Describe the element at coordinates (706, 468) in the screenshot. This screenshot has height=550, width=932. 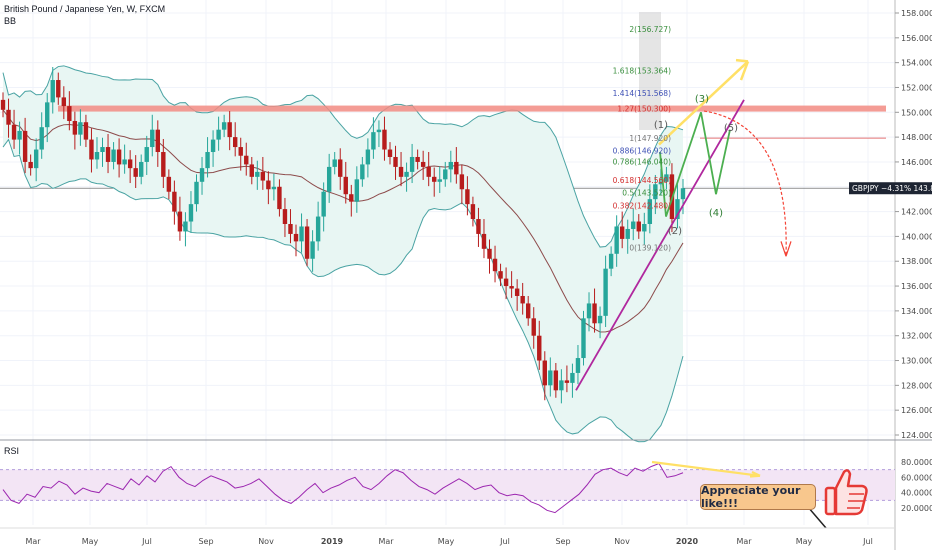
I see `rsi-arrow` at that location.